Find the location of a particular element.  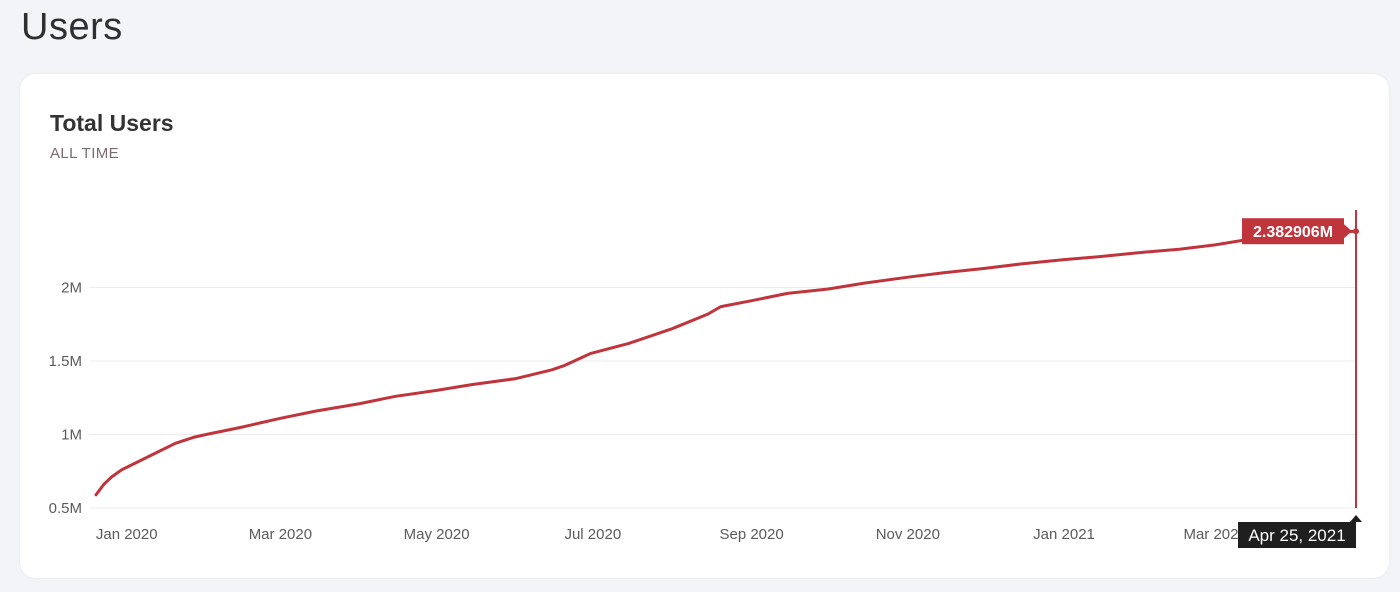

x-tick-label: Nov 2020 is located at coordinates (908, 534).